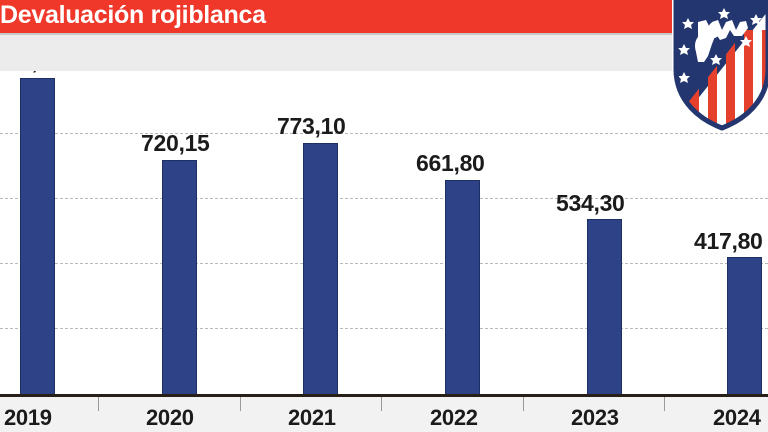  Describe the element at coordinates (312, 417) in the screenshot. I see `x-axis-label-2021: 2021` at that location.